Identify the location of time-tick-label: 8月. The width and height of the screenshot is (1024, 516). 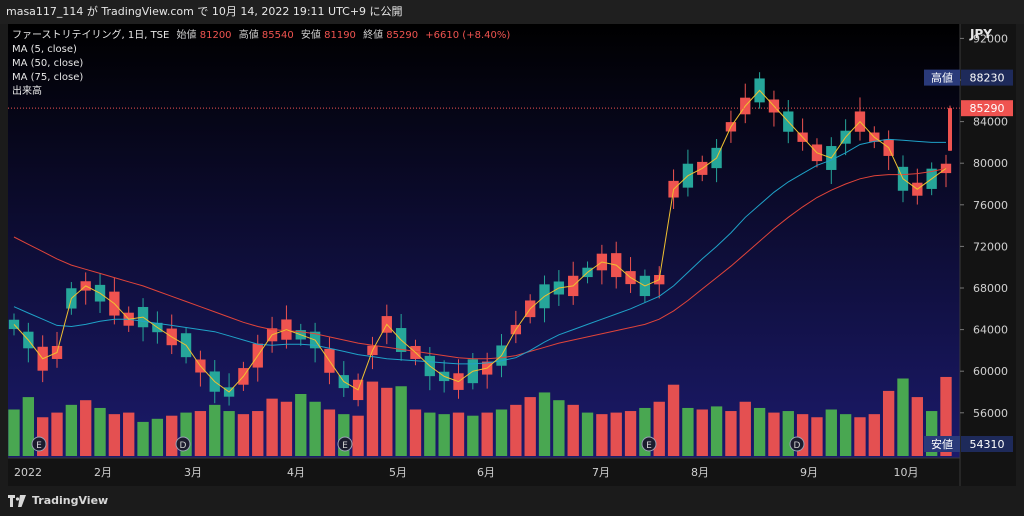
(700, 472).